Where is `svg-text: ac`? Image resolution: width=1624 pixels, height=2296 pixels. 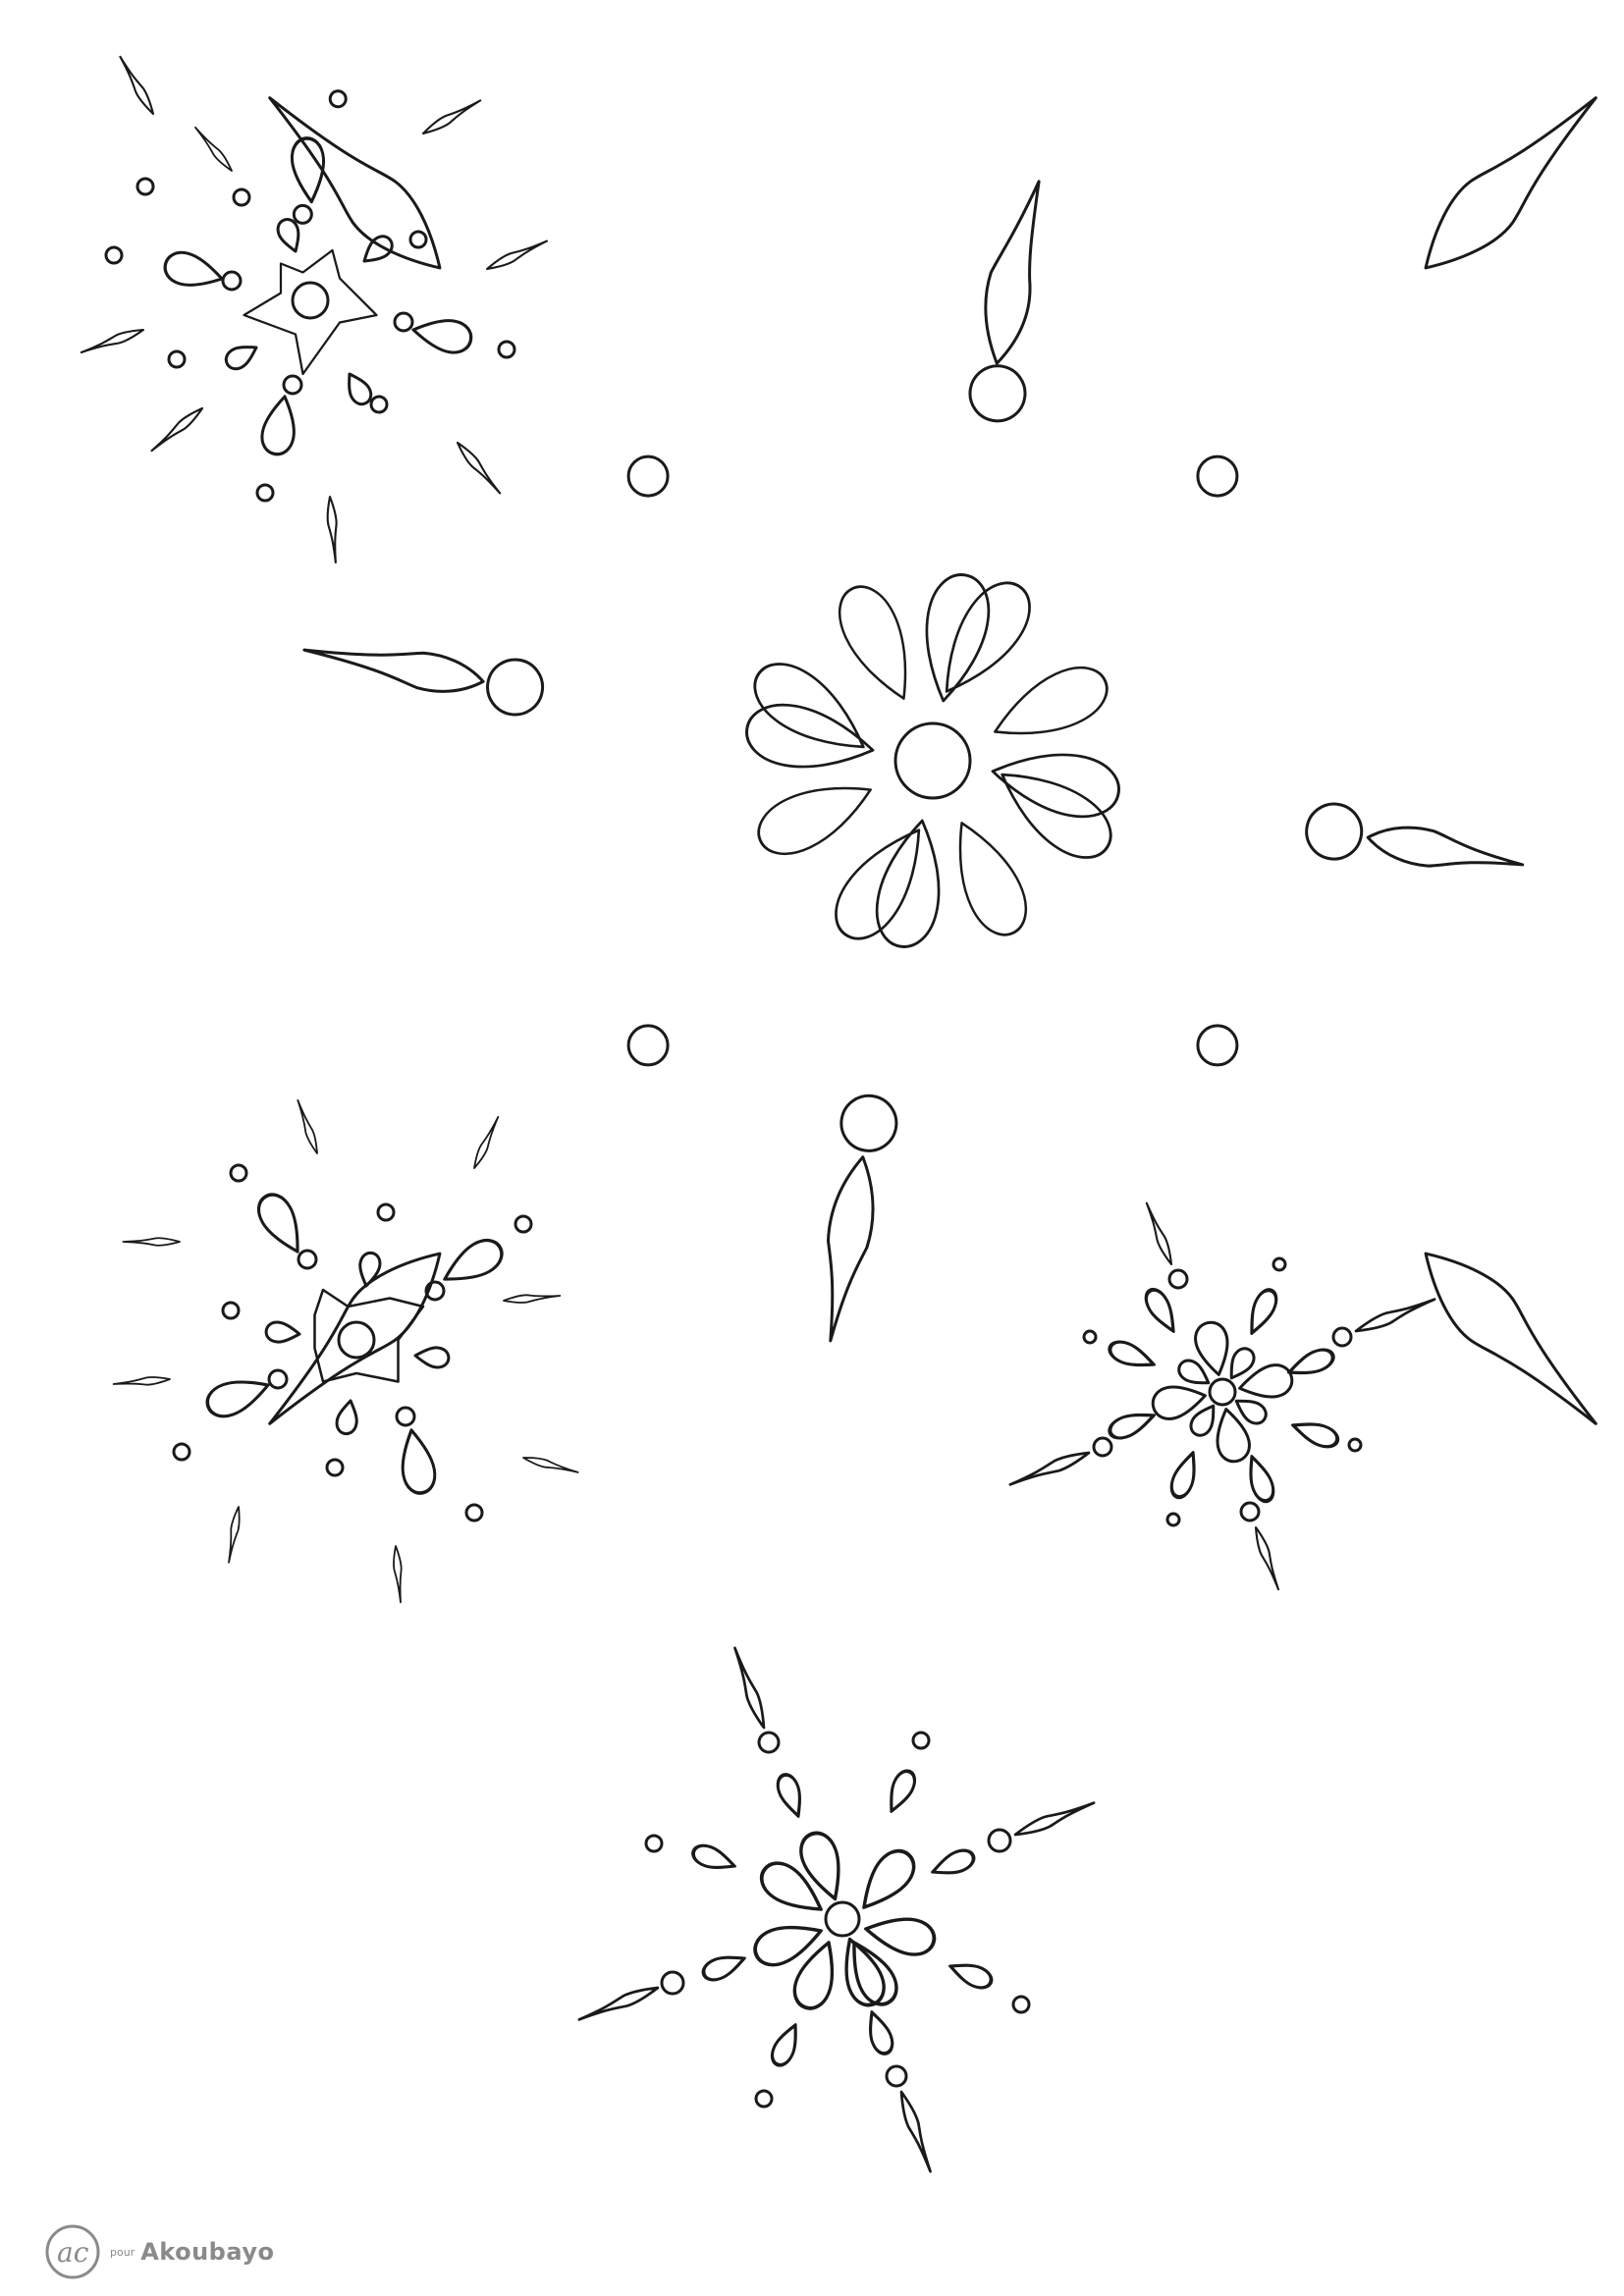 svg-text: ac is located at coordinates (73, 2253).